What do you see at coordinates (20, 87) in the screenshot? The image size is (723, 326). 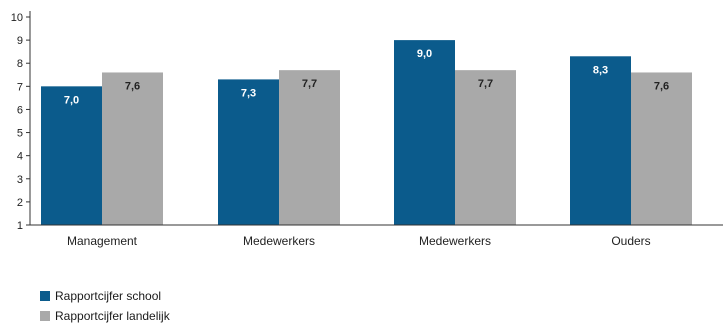 I see `y-tick-label: 7` at bounding box center [20, 87].